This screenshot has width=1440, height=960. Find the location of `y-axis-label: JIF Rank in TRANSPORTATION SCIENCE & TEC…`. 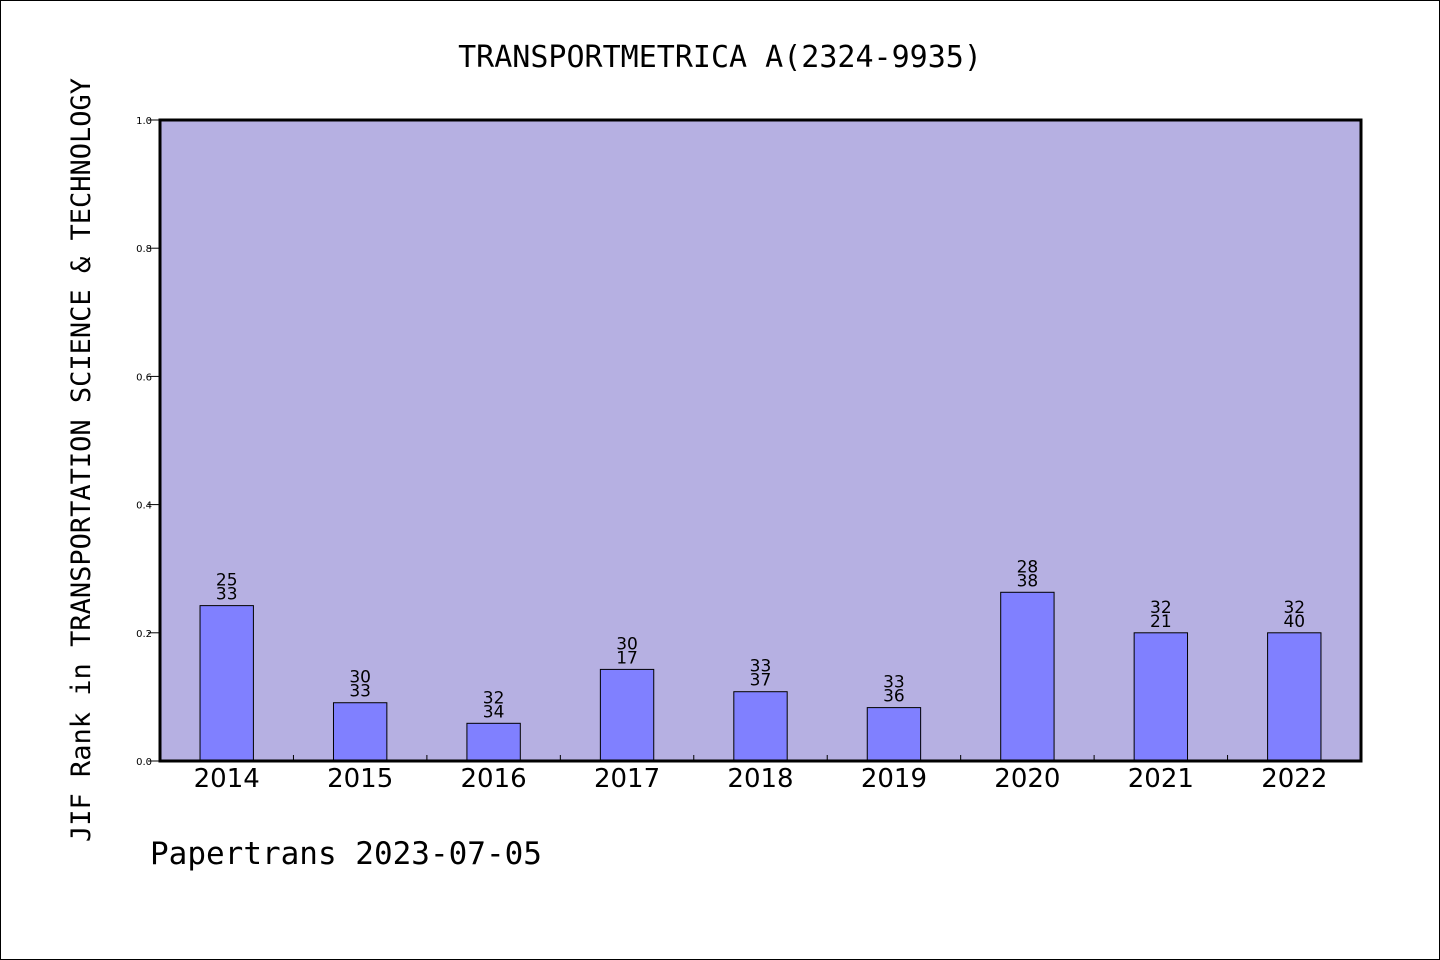

y-axis-label: JIF Rank in TRANSPORTATION SCIENCE & TEC… is located at coordinates (81, 460).